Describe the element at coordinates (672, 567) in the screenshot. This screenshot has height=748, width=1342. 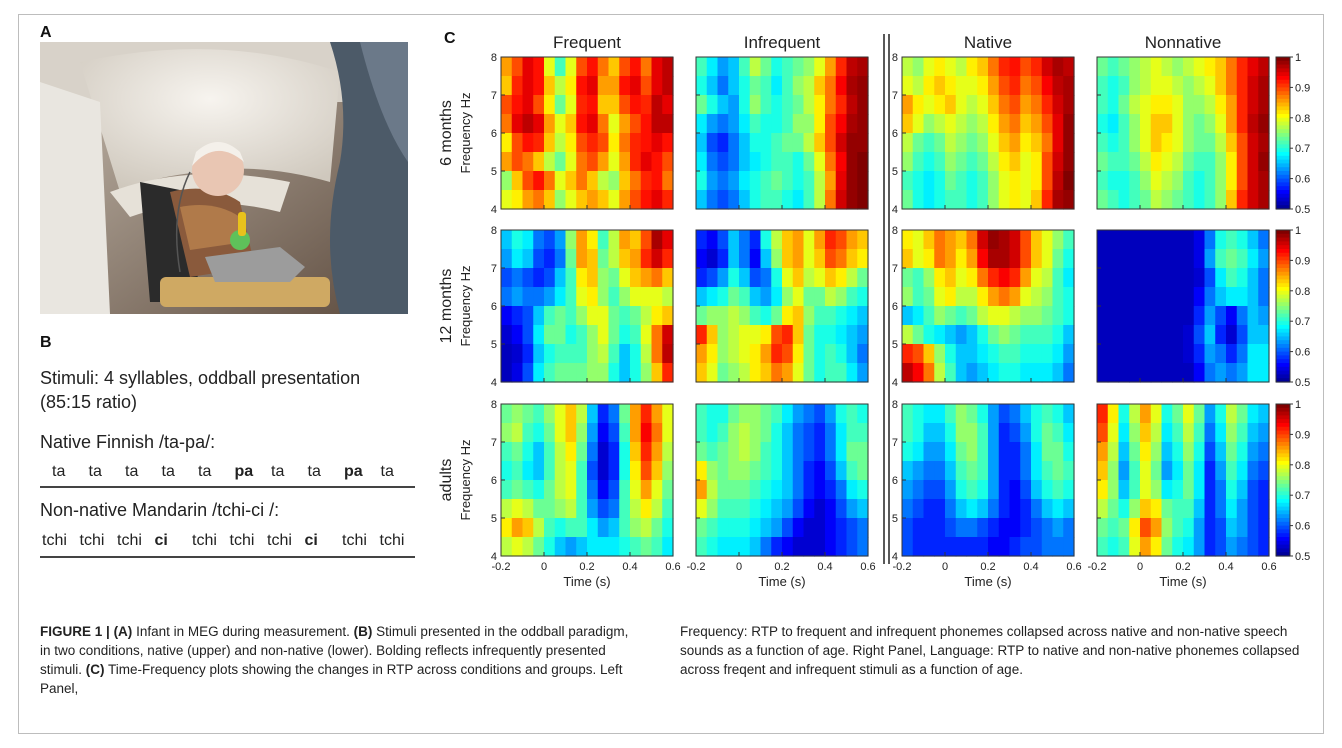
I see `x-tick-label: 0.6` at that location.